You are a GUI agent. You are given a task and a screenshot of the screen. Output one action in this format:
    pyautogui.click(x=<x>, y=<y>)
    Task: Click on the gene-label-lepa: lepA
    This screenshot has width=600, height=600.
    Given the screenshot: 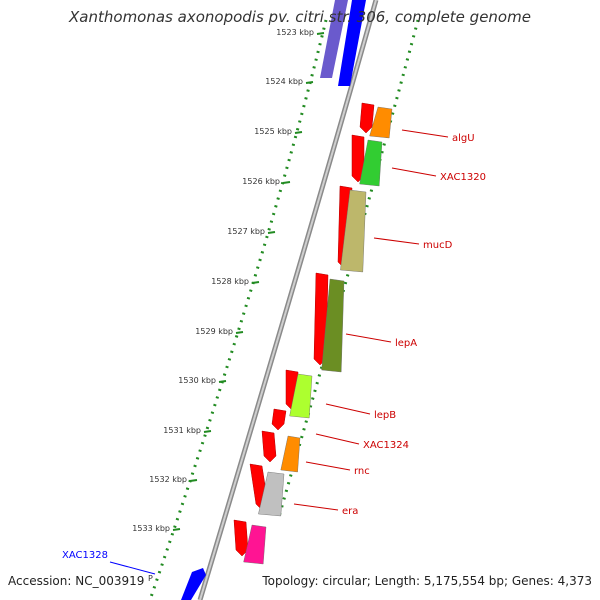 What is the action you would take?
    pyautogui.click(x=406, y=343)
    